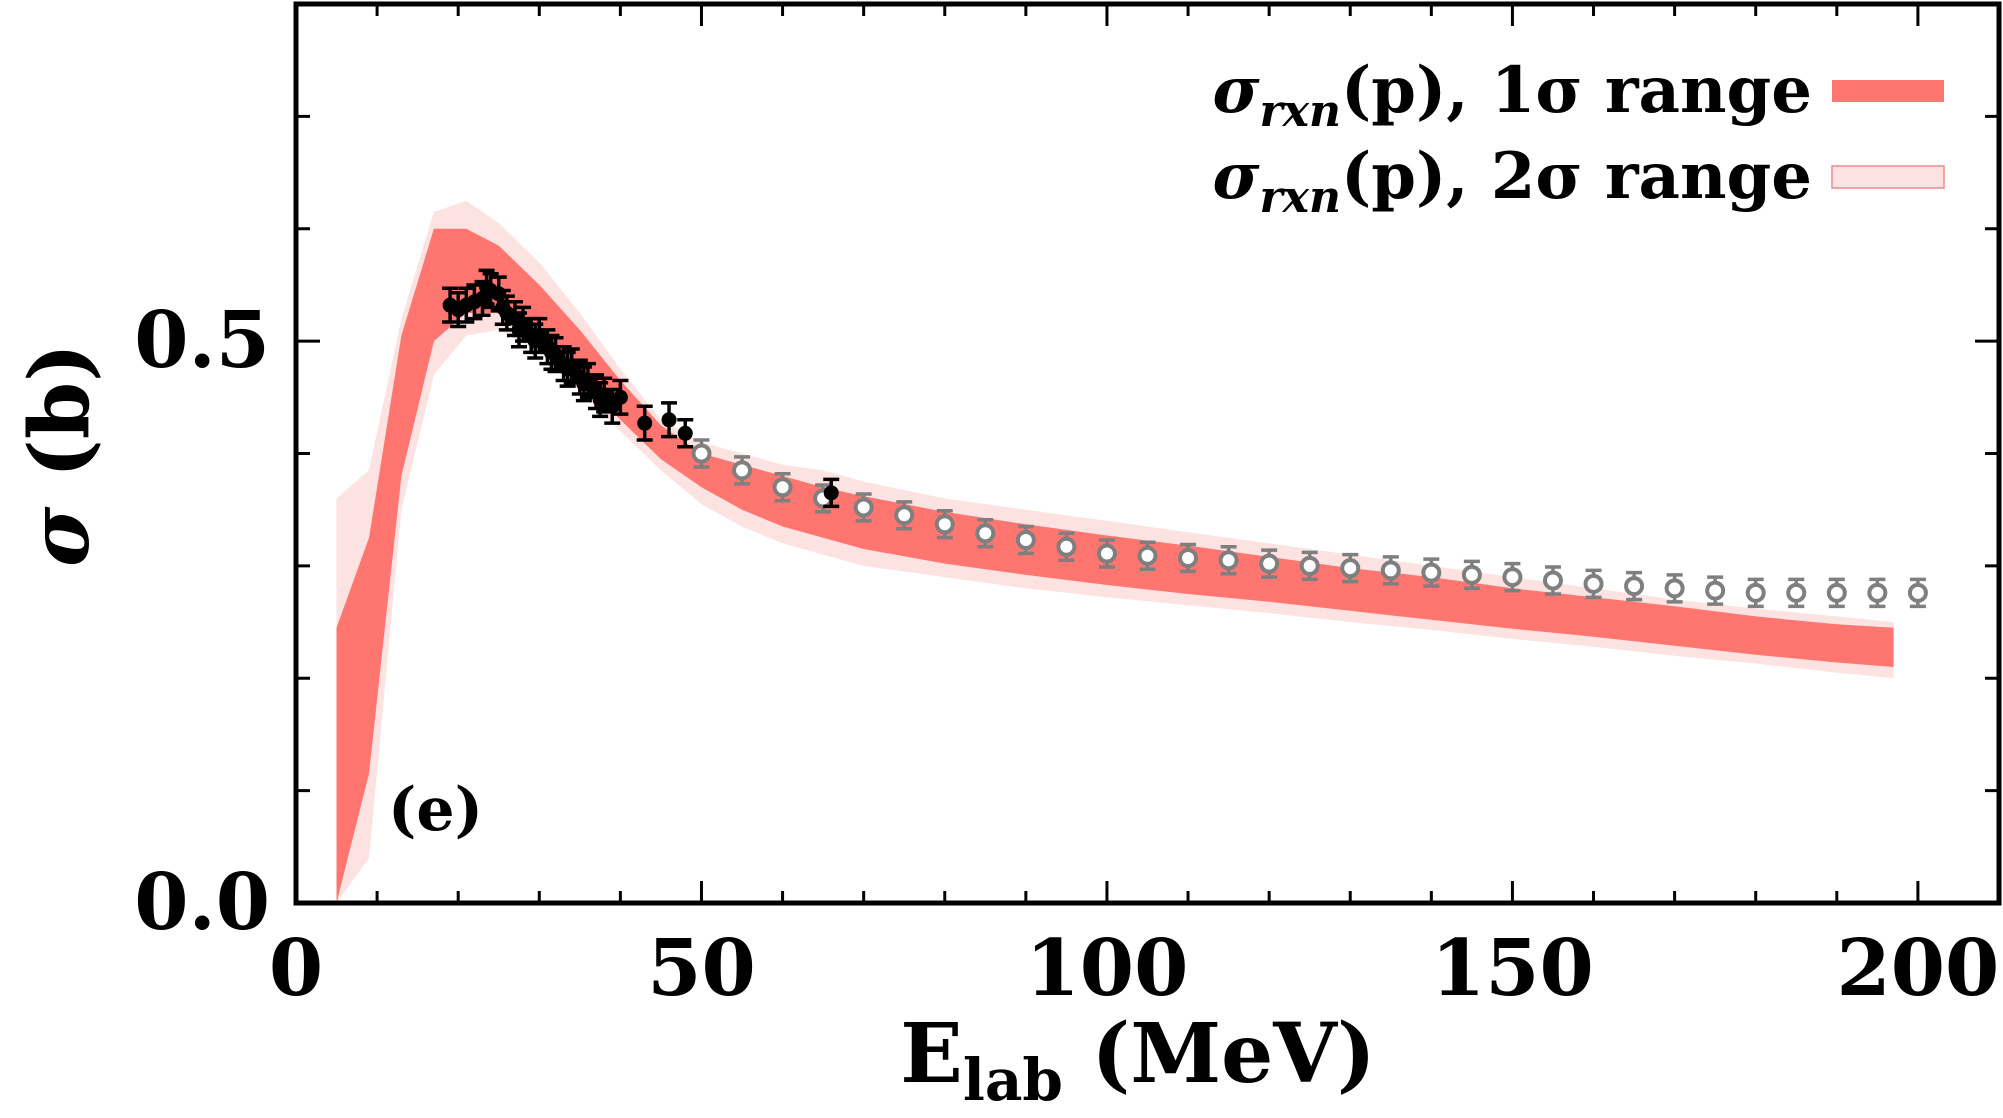  I want to click on y-axis-label-unit: (b), so click(60, 424).